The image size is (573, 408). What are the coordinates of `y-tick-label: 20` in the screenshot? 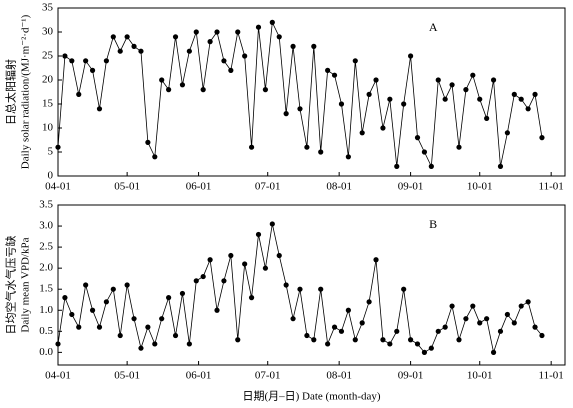 It's located at (48, 80).